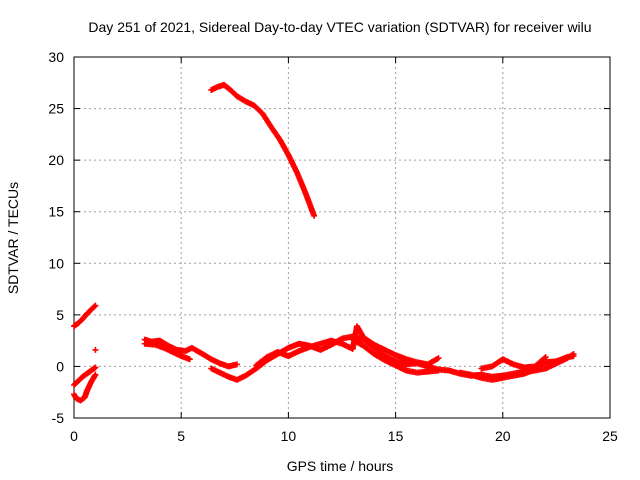 Image resolution: width=640 pixels, height=480 pixels. Describe the element at coordinates (340, 466) in the screenshot. I see `x-axis-label: GPS time / hours` at that location.